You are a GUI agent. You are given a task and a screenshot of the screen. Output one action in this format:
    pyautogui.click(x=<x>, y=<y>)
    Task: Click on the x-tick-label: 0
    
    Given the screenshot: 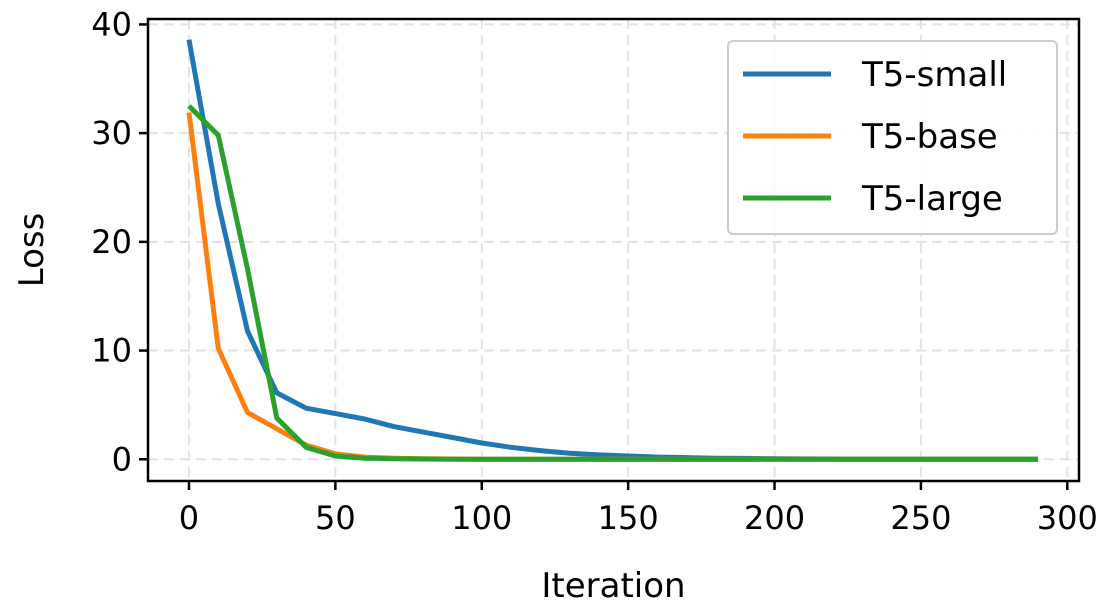 What is the action you would take?
    pyautogui.click(x=189, y=518)
    